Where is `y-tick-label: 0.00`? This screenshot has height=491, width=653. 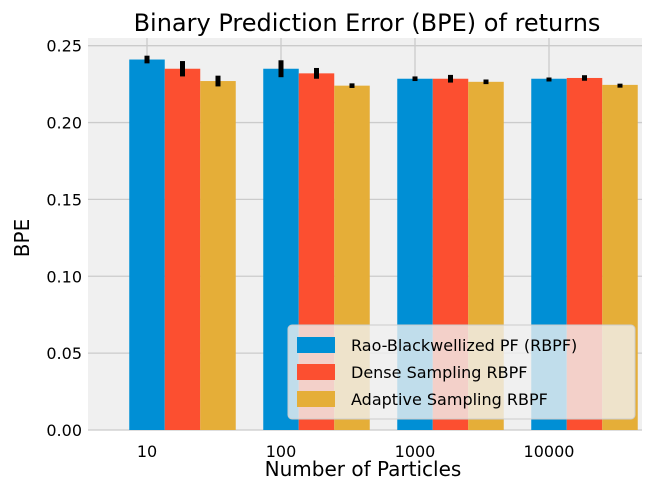 y-tick-label: 0.00 is located at coordinates (64, 430).